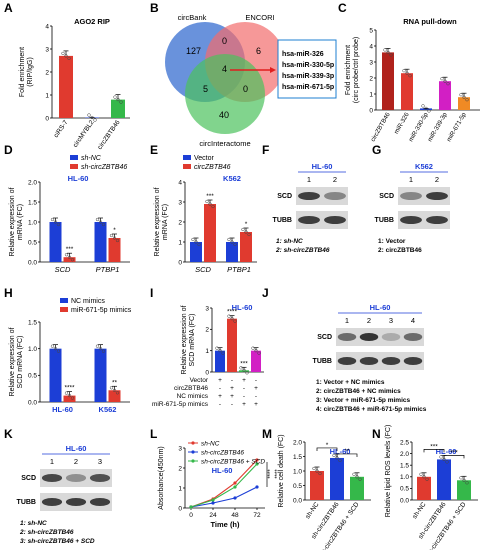 The width and height of the screenshot is (490, 550). Describe the element at coordinates (307, 69) in the screenshot. I see `mirna-box` at that location.